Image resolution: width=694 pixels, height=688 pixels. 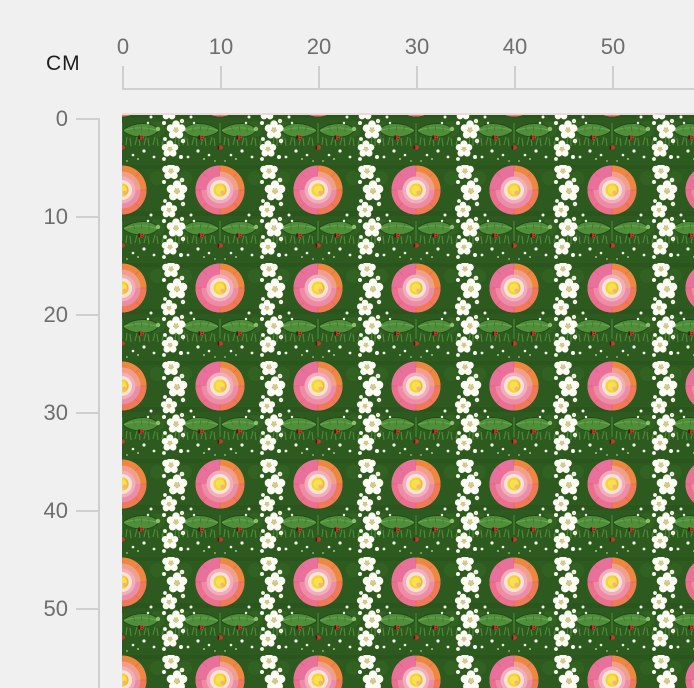 I want to click on horizontal-ruler-label-20: 20, so click(x=319, y=46).